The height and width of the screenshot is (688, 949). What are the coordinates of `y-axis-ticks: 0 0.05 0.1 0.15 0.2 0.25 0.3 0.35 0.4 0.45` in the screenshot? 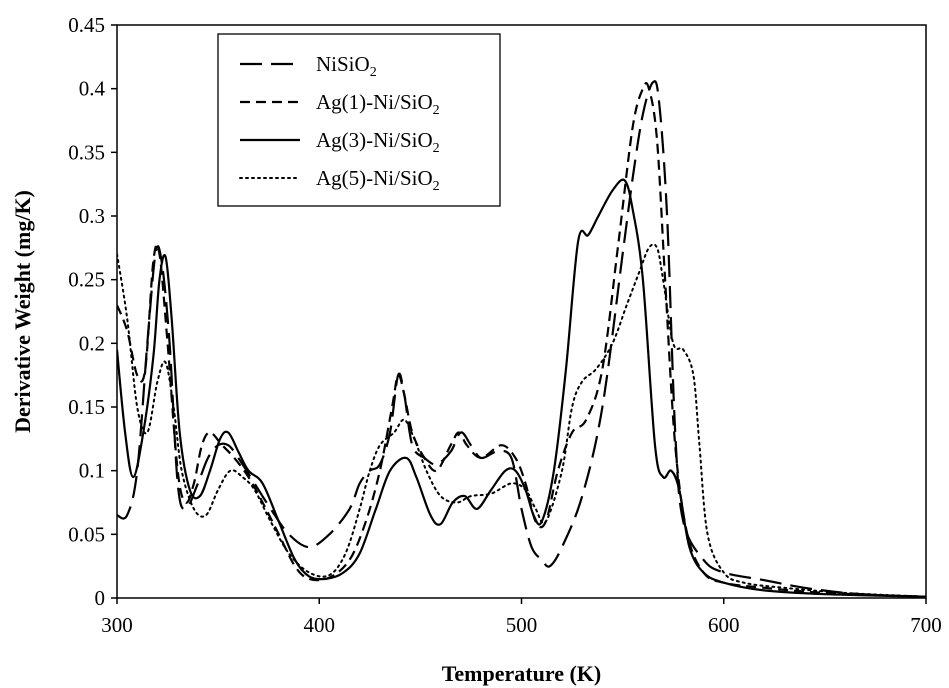 It's located at (92, 311).